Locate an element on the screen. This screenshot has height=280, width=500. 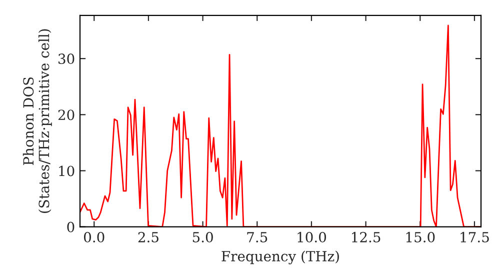
x-tick-label: 0.0 is located at coordinates (94, 237).